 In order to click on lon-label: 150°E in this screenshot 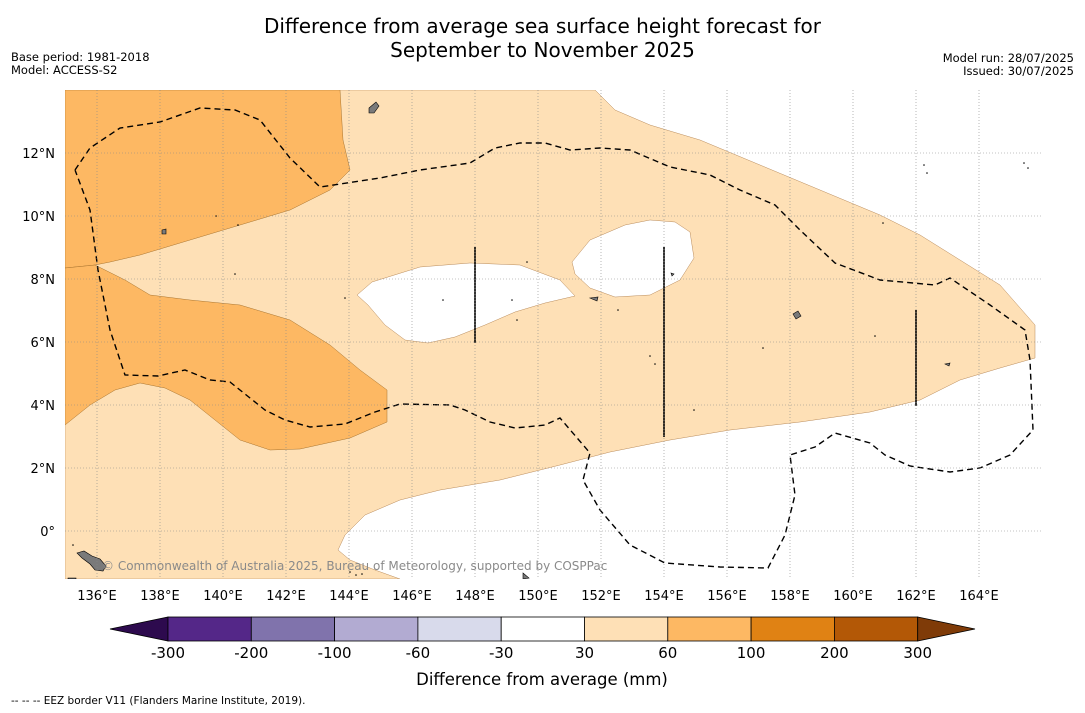, I will do `click(538, 596)`.